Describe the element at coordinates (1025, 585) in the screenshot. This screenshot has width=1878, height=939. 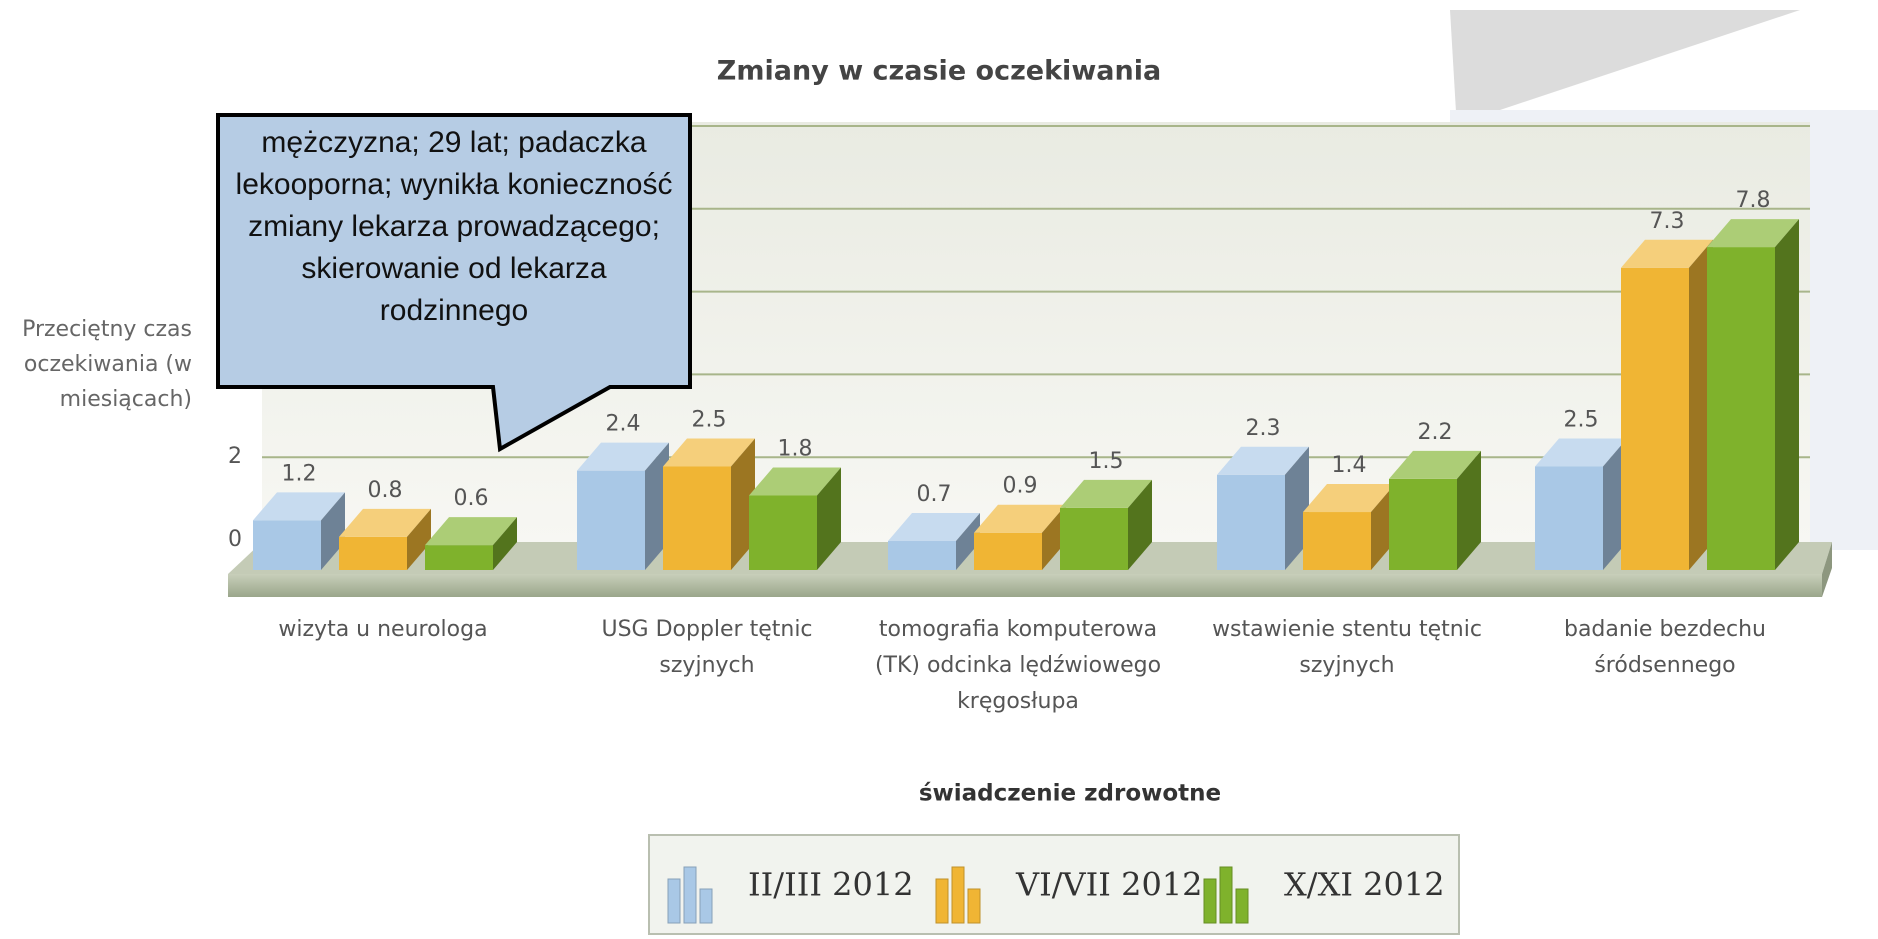
I see `floor-front` at that location.